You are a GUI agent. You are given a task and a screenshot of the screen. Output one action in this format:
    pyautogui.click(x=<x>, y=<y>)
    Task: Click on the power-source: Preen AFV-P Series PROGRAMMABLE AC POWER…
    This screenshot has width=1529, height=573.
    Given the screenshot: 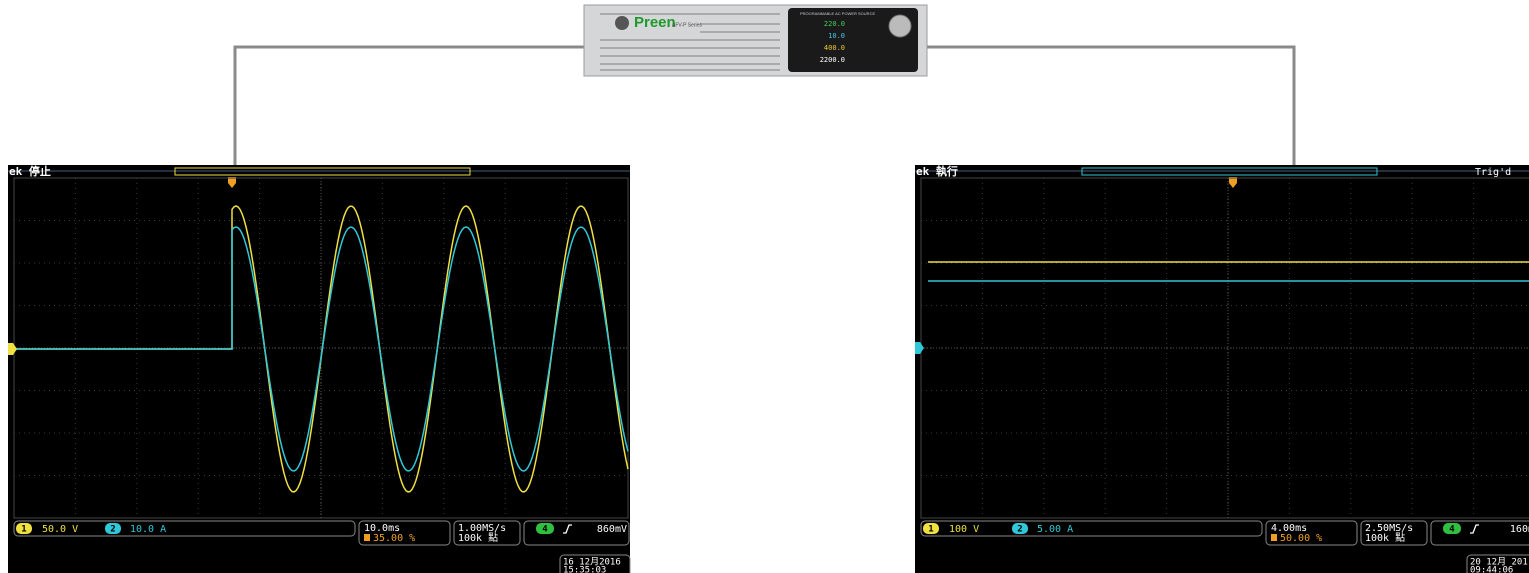 What is the action you would take?
    pyautogui.click(x=755, y=40)
    